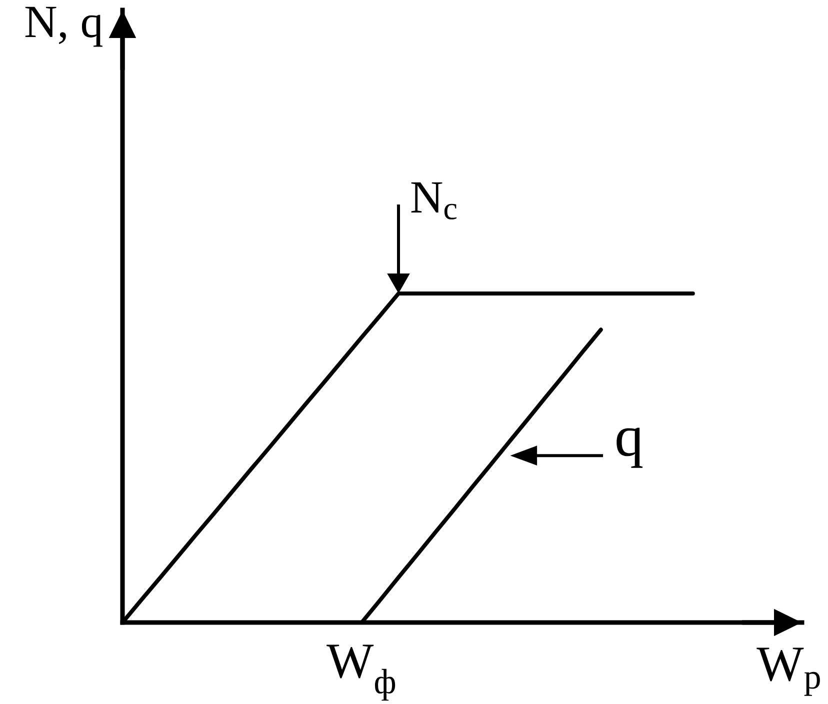 This screenshot has height=704, width=828. I want to click on legend-label: q, so click(629, 448).